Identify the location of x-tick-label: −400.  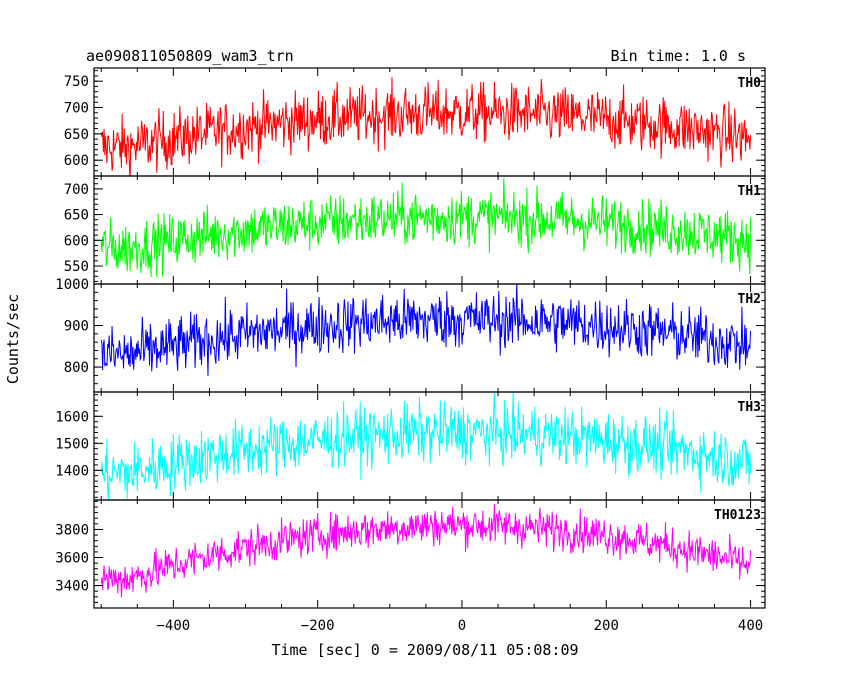
(174, 626).